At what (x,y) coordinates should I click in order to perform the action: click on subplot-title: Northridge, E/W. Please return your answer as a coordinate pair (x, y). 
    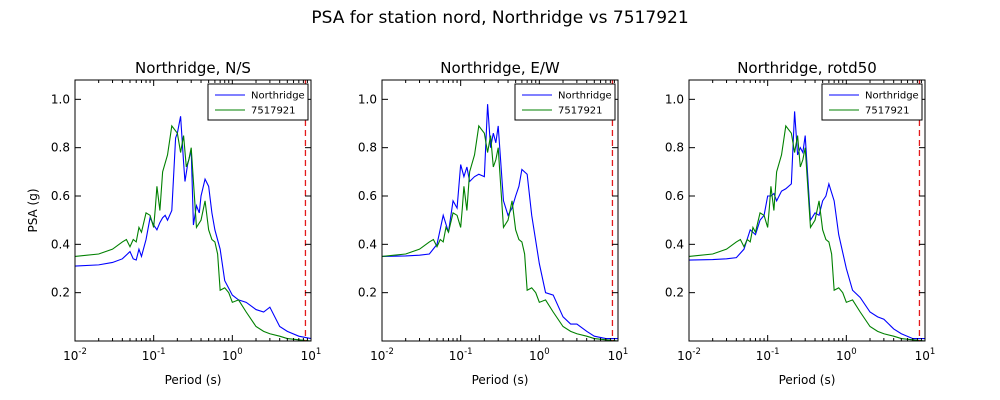
    Looking at the image, I should click on (500, 68).